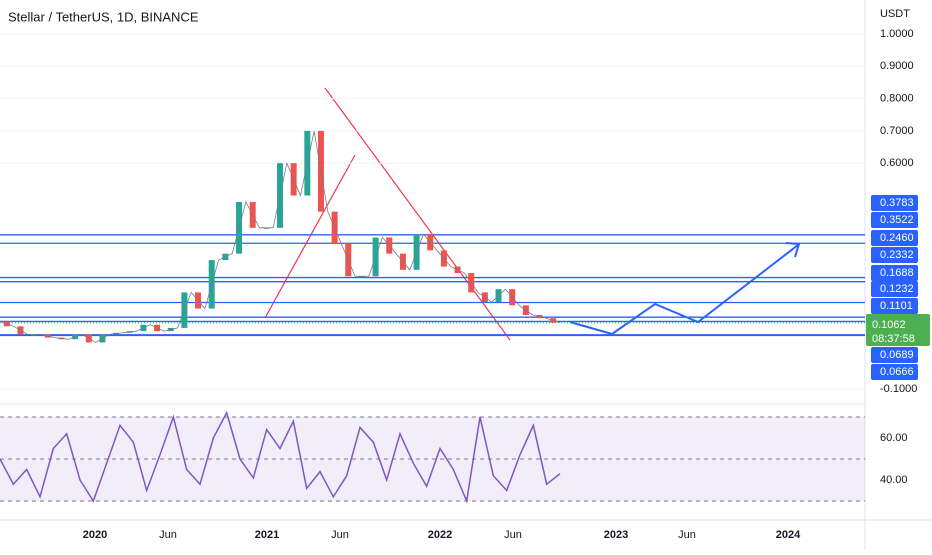 The height and width of the screenshot is (555, 932). I want to click on price-tick-label: 0.7000, so click(897, 131).